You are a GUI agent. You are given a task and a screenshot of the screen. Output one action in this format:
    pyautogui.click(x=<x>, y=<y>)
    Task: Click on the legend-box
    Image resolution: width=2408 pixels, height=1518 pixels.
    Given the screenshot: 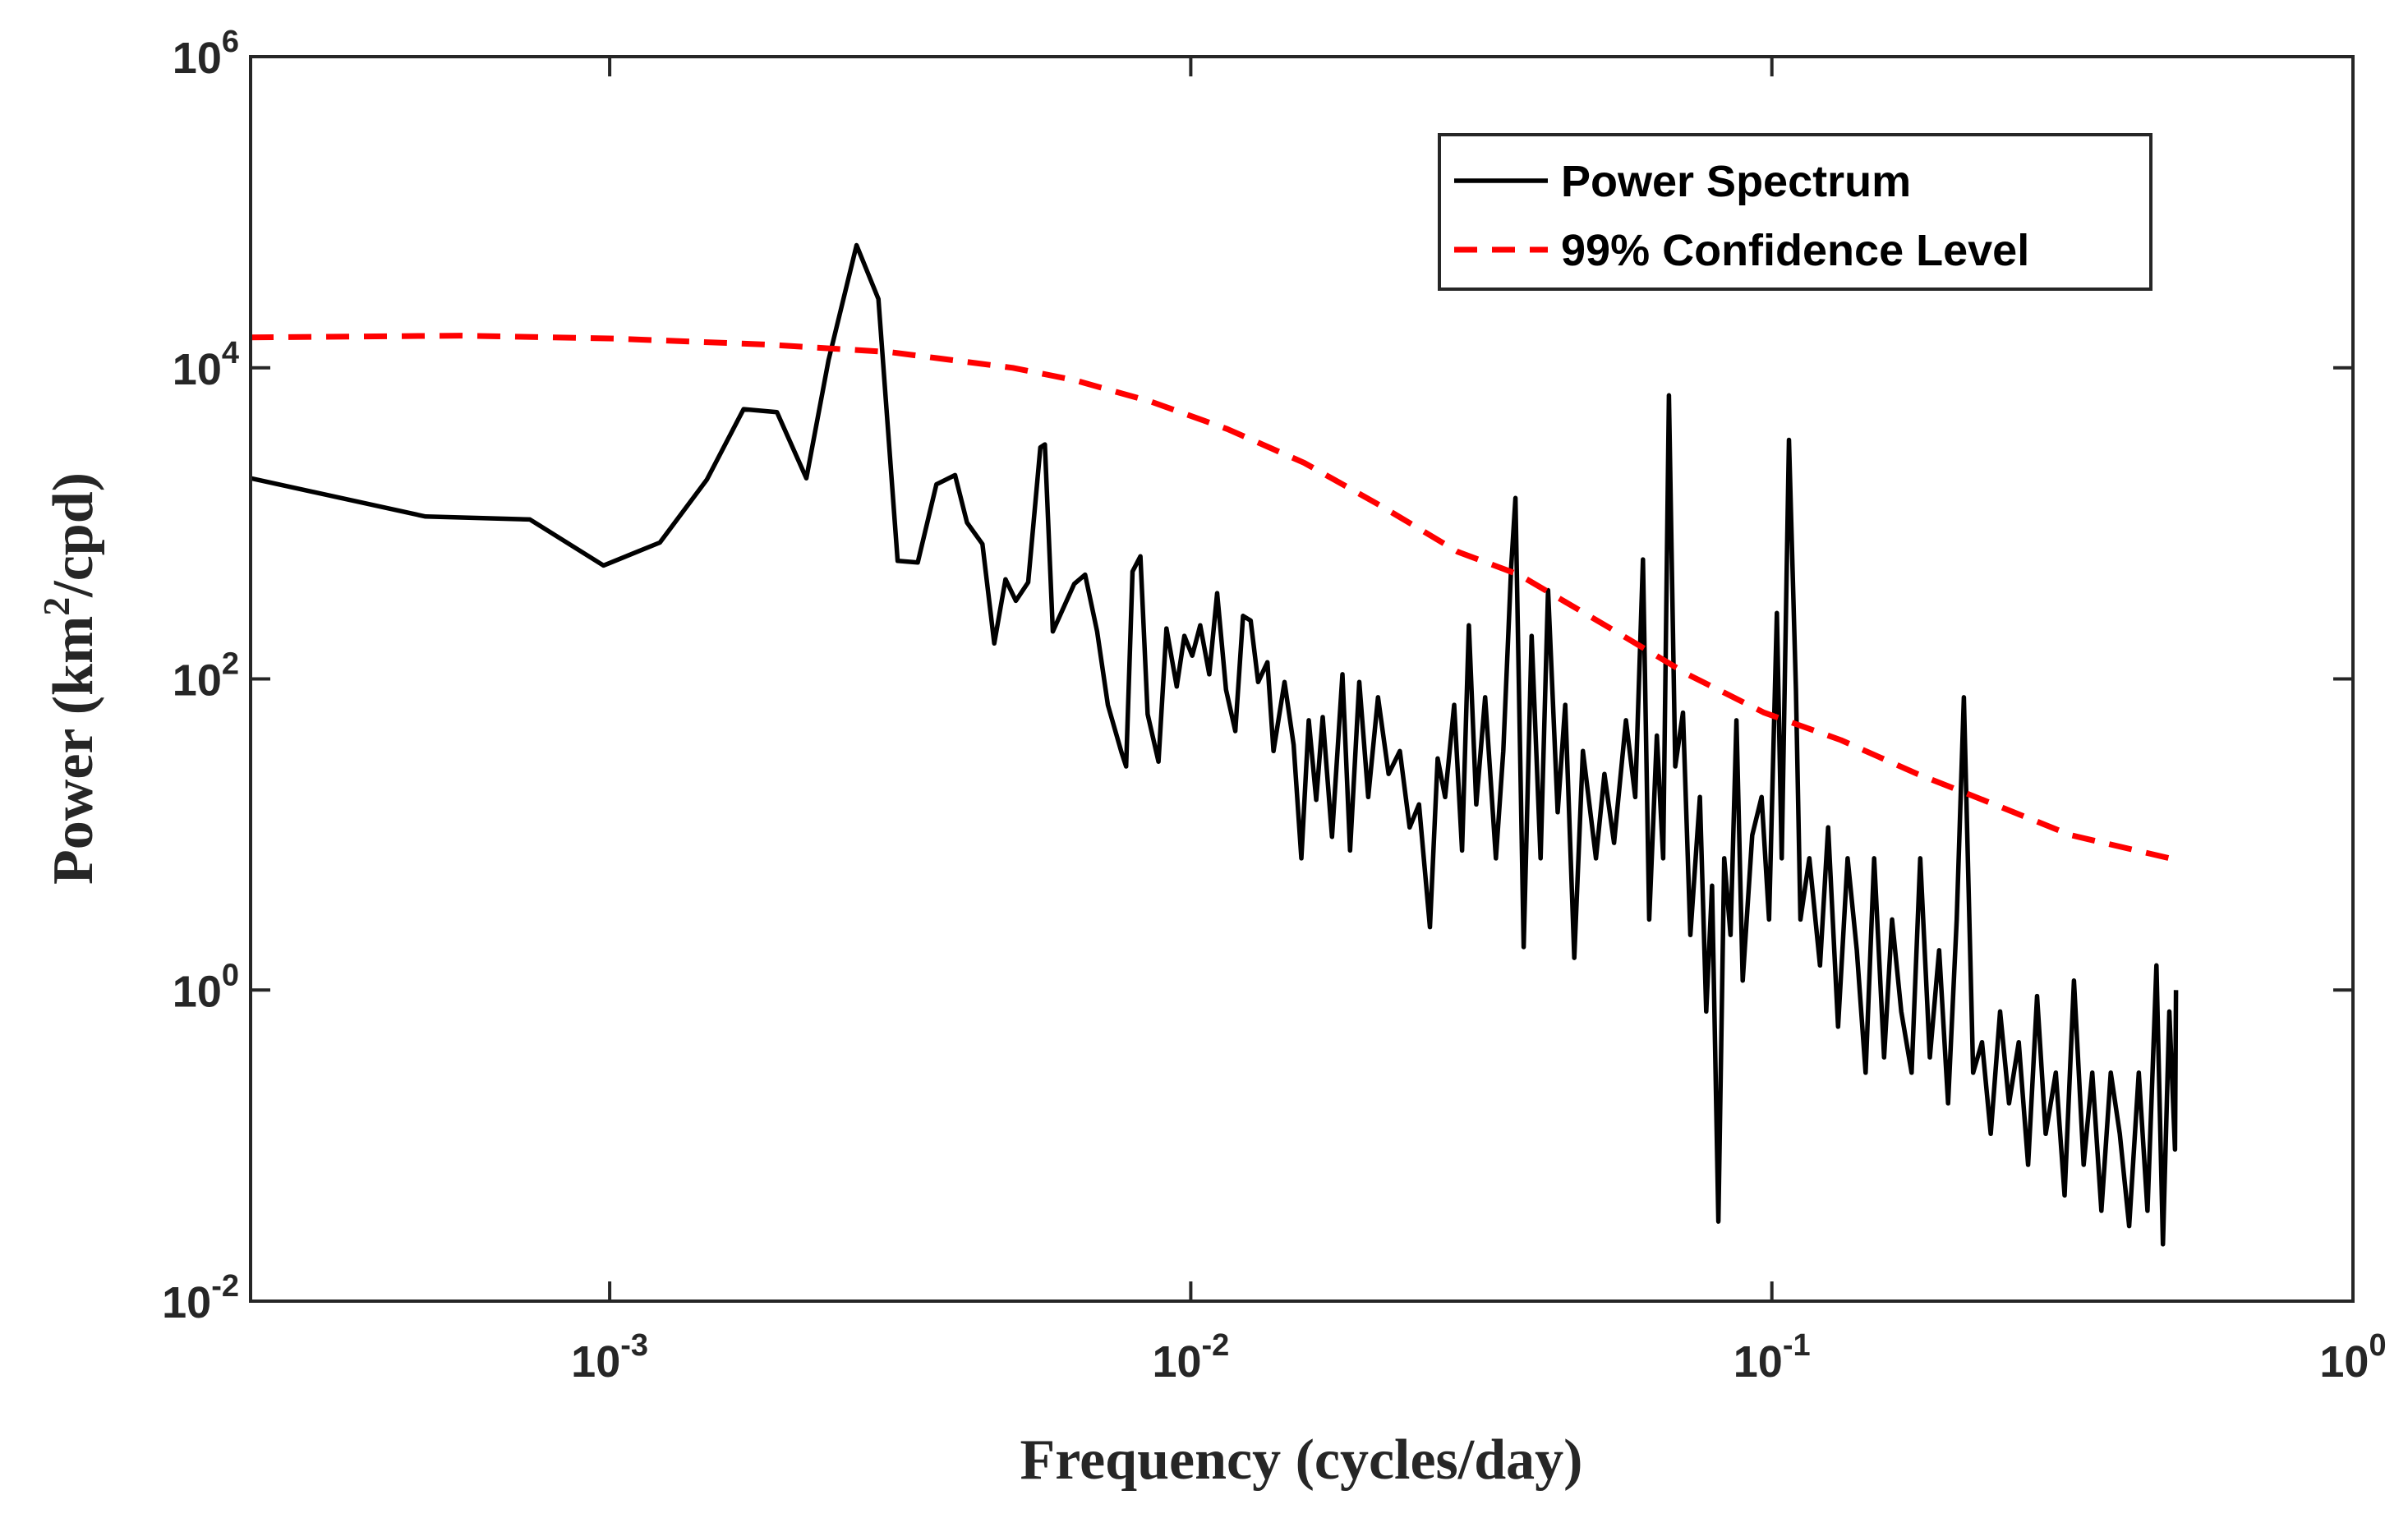 What is the action you would take?
    pyautogui.click(x=1795, y=212)
    